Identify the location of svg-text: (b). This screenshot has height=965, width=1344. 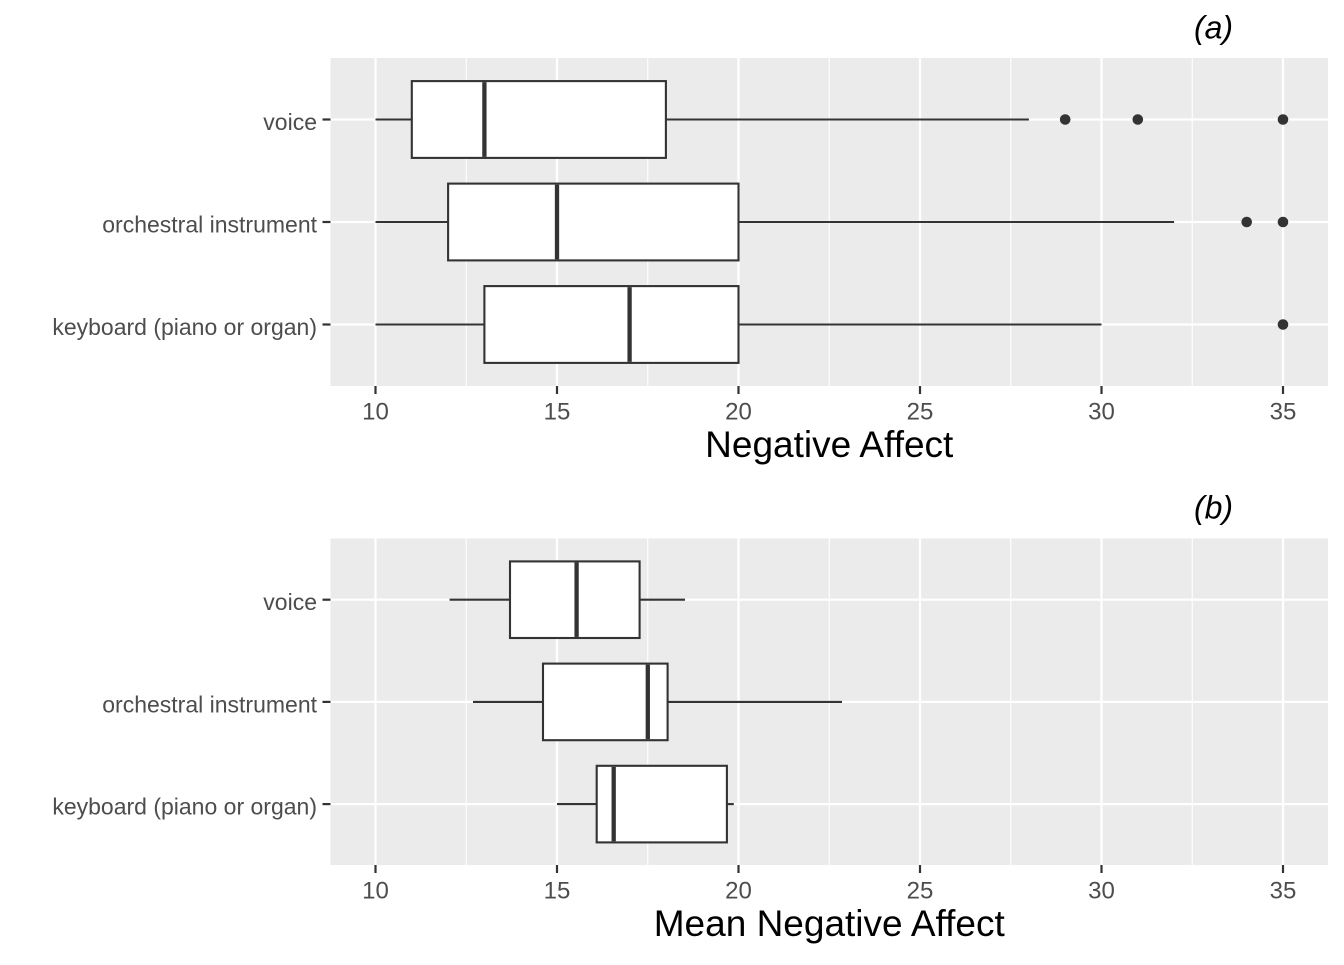
(1213, 508).